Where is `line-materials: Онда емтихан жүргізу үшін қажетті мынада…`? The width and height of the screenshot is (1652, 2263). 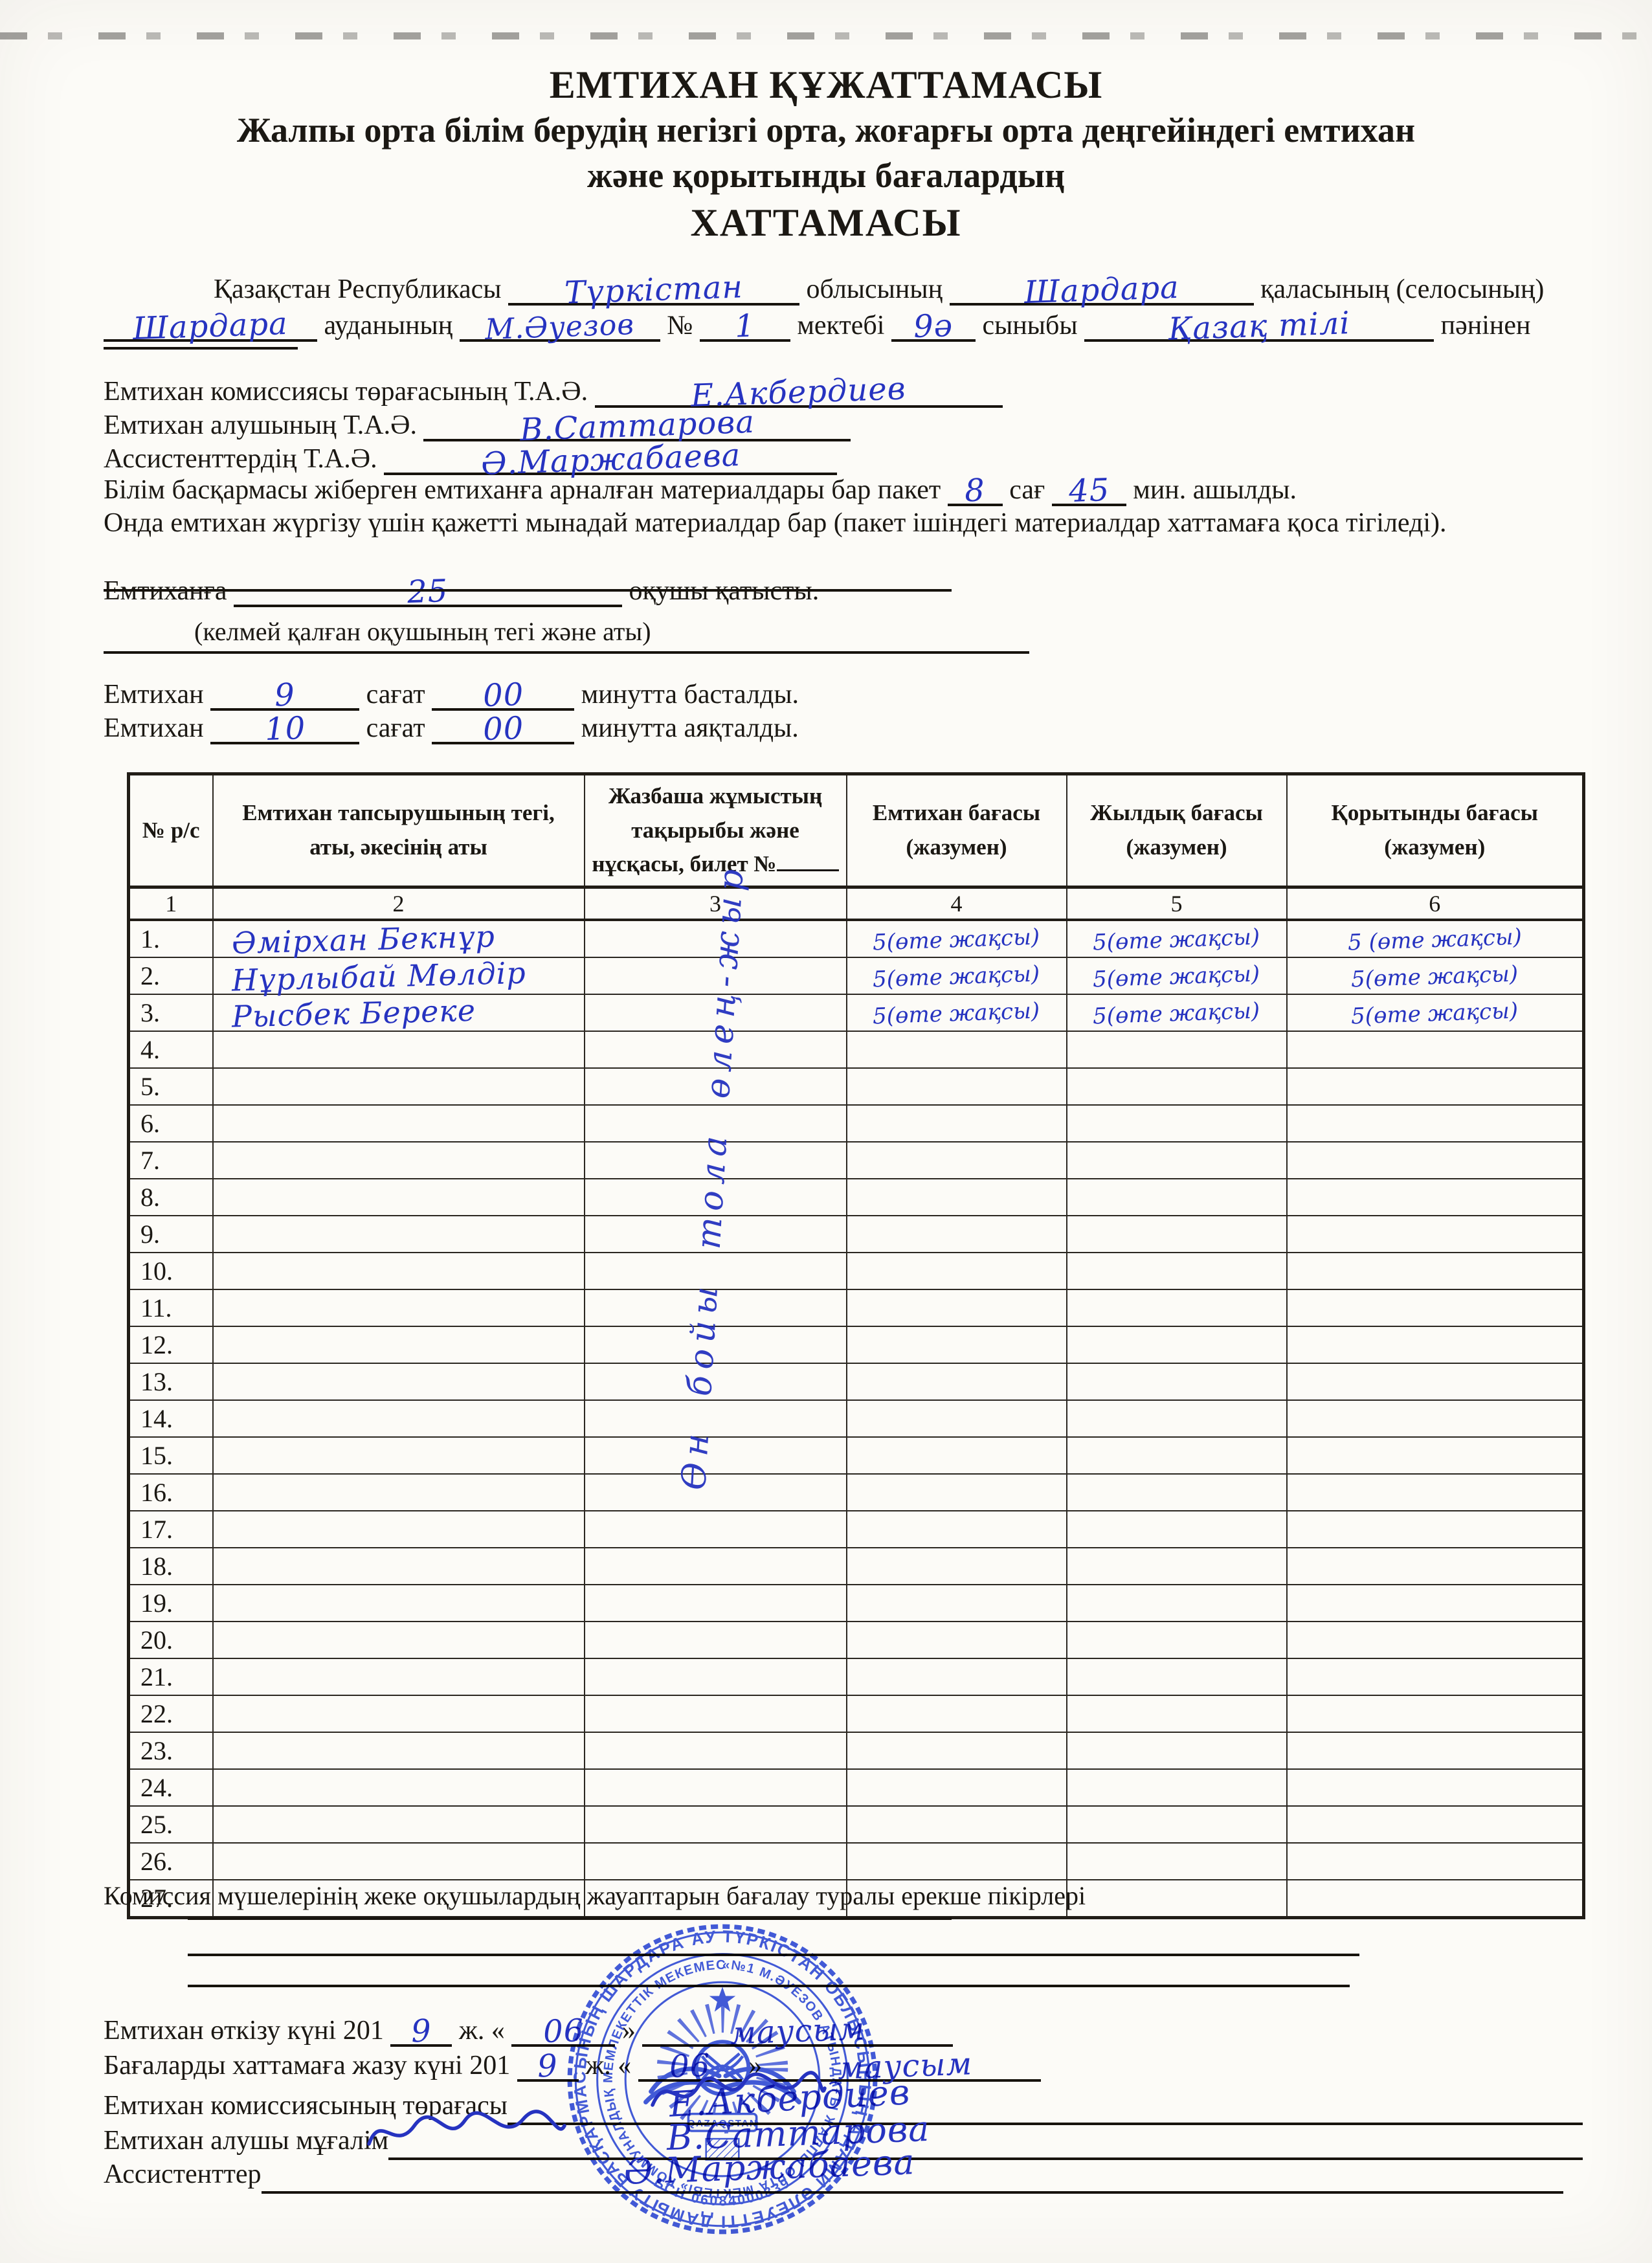 line-materials: Онда емтихан жүргізу үшін қажетті мынада… is located at coordinates (775, 523).